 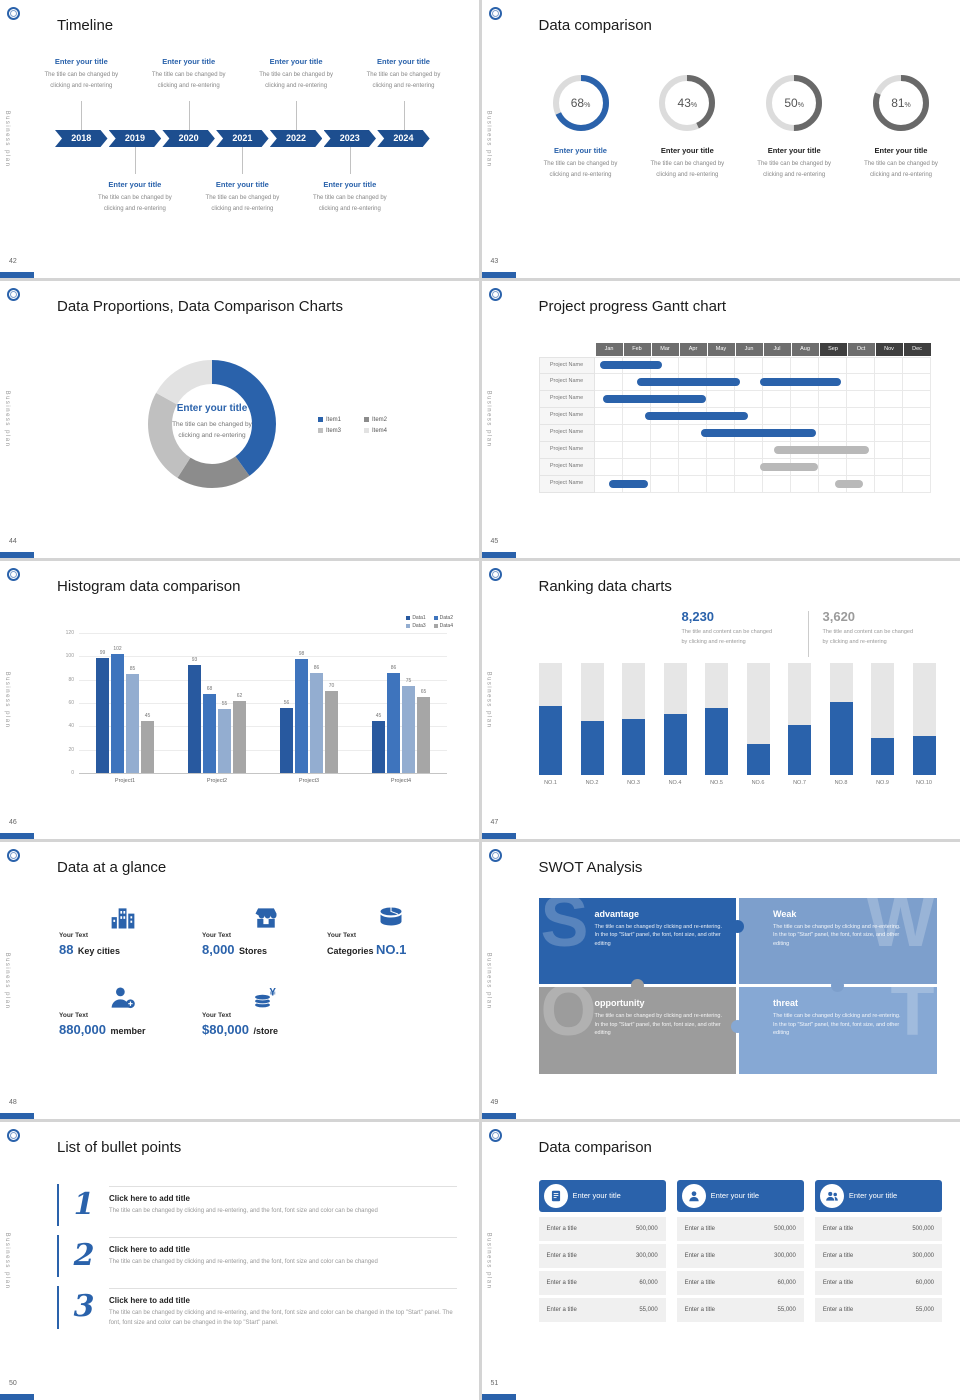 What do you see at coordinates (423, 692) in the screenshot?
I see `bar-value: 65` at bounding box center [423, 692].